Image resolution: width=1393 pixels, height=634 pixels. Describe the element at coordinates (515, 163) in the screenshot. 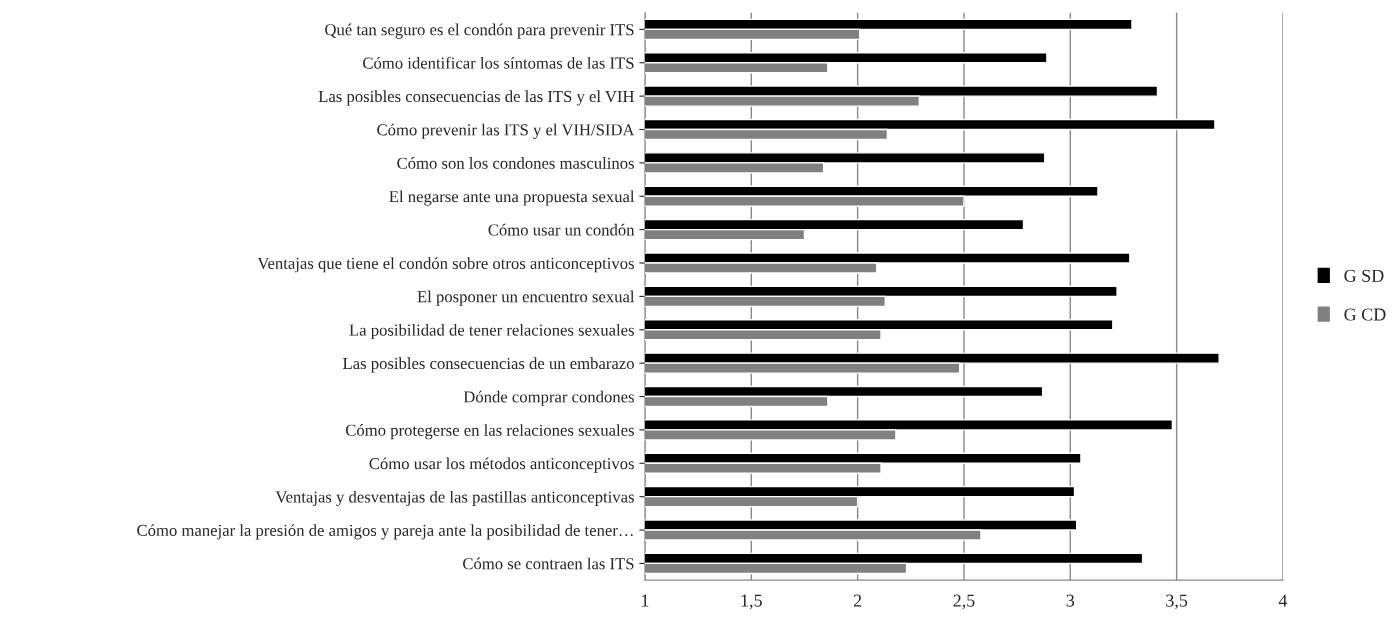

I see `y-tick-label: Cómo son los condones masculinos` at that location.